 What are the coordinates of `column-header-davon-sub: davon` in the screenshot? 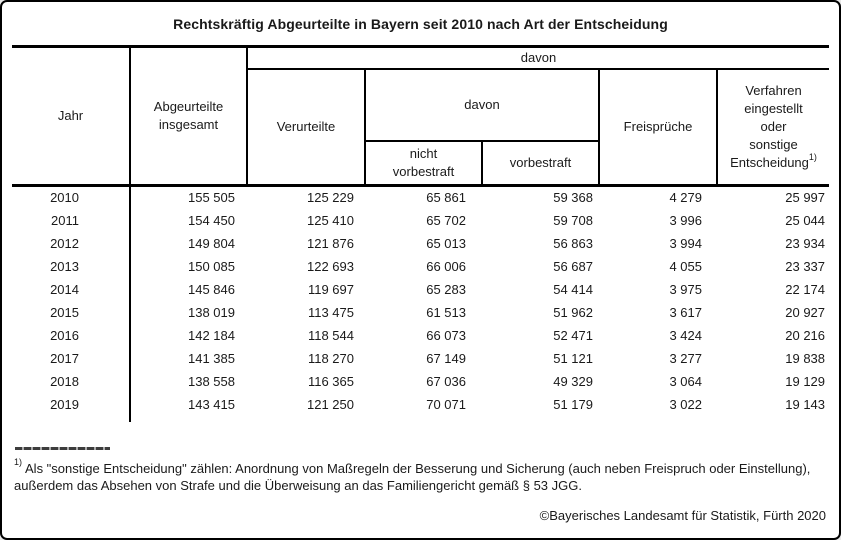 It's located at (482, 105).